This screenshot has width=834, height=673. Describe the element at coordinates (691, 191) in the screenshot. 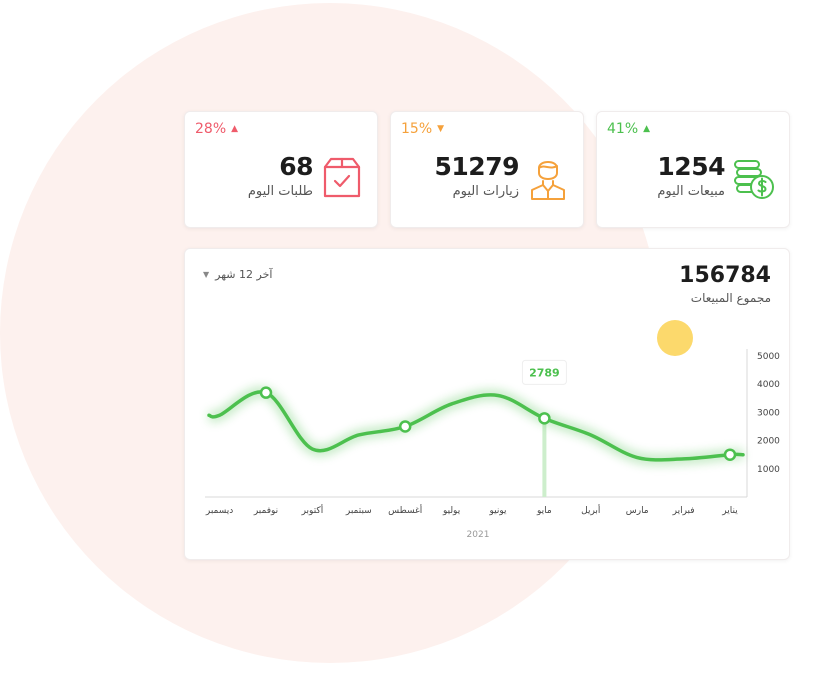

I see `stat-label: مبيعات اليوم` at that location.